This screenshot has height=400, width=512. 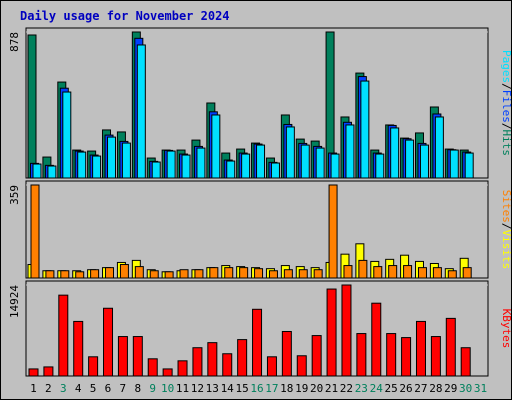 What do you see at coordinates (108, 388) in the screenshot?
I see `x-tick-label: 6` at bounding box center [108, 388].